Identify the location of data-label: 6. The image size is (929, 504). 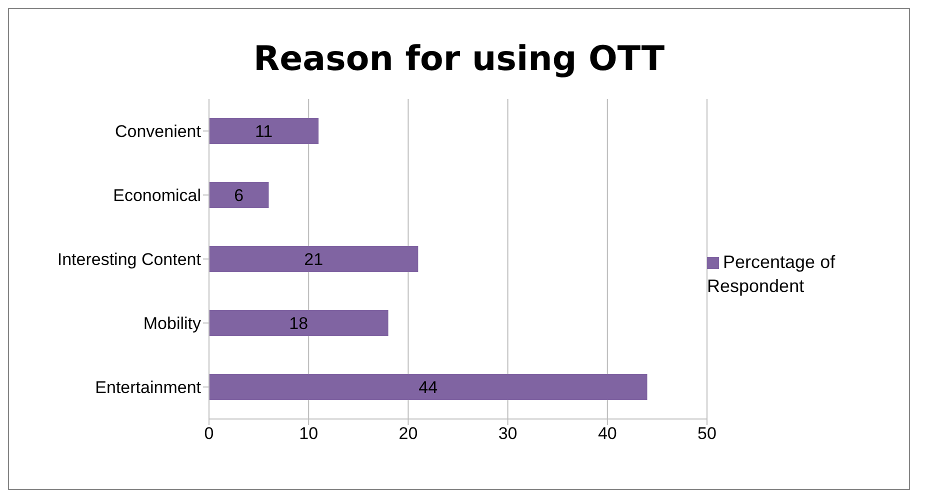
(239, 196).